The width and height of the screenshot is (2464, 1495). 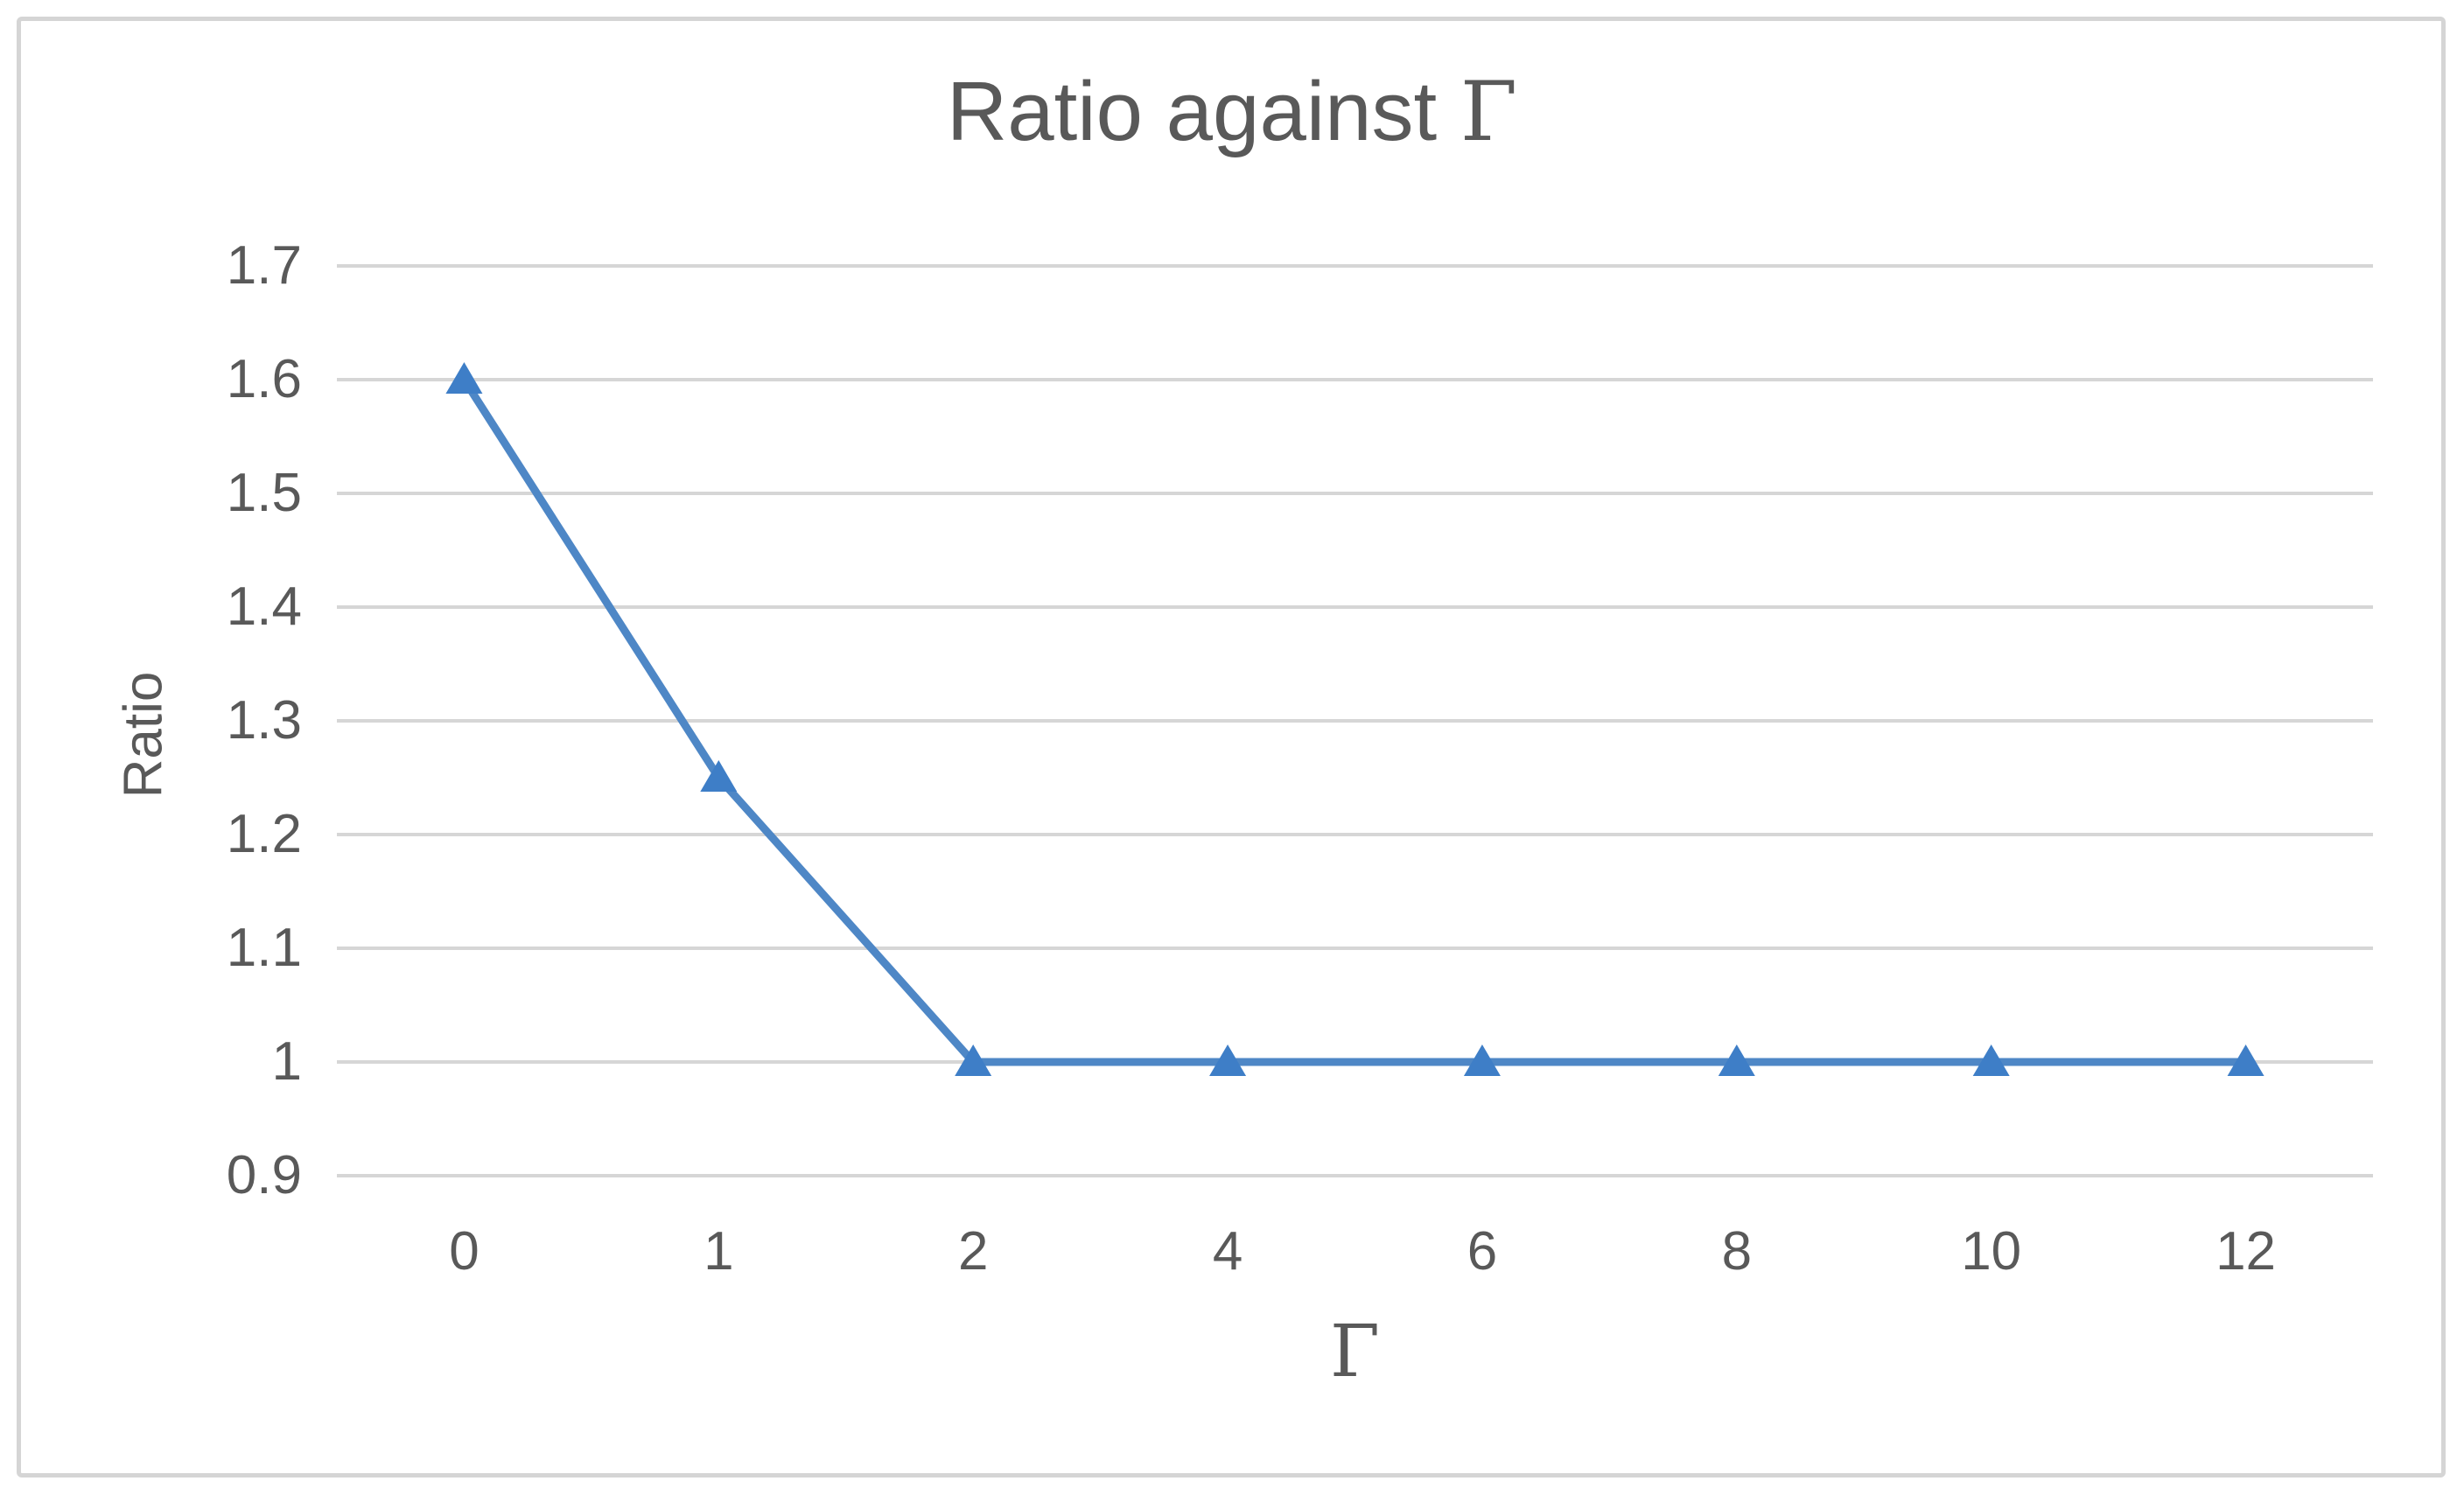 I want to click on y-tick-label: 1, so click(x=286, y=1061).